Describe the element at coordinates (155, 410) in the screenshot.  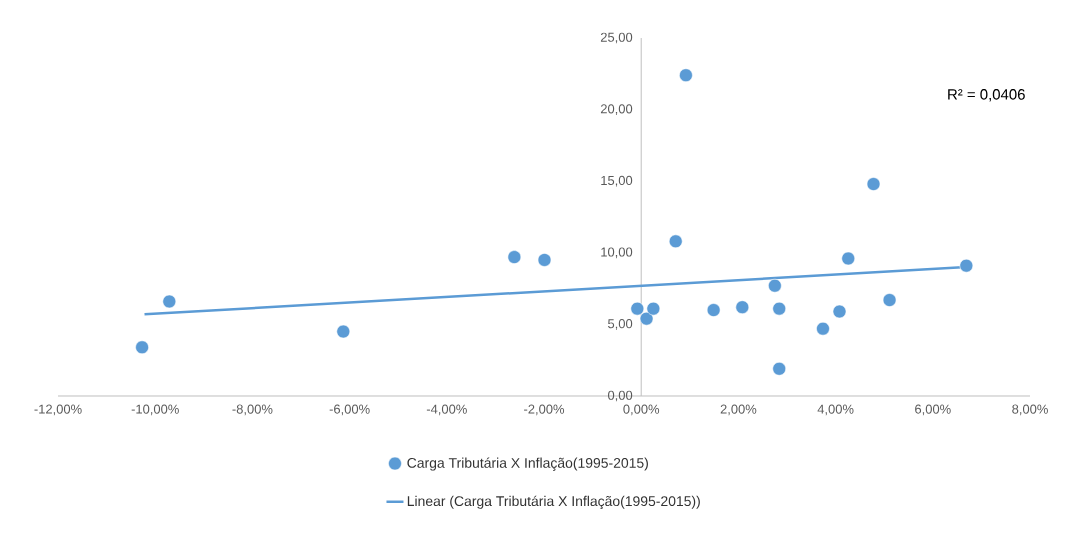
I see `x-tick-label: -10,00%` at that location.